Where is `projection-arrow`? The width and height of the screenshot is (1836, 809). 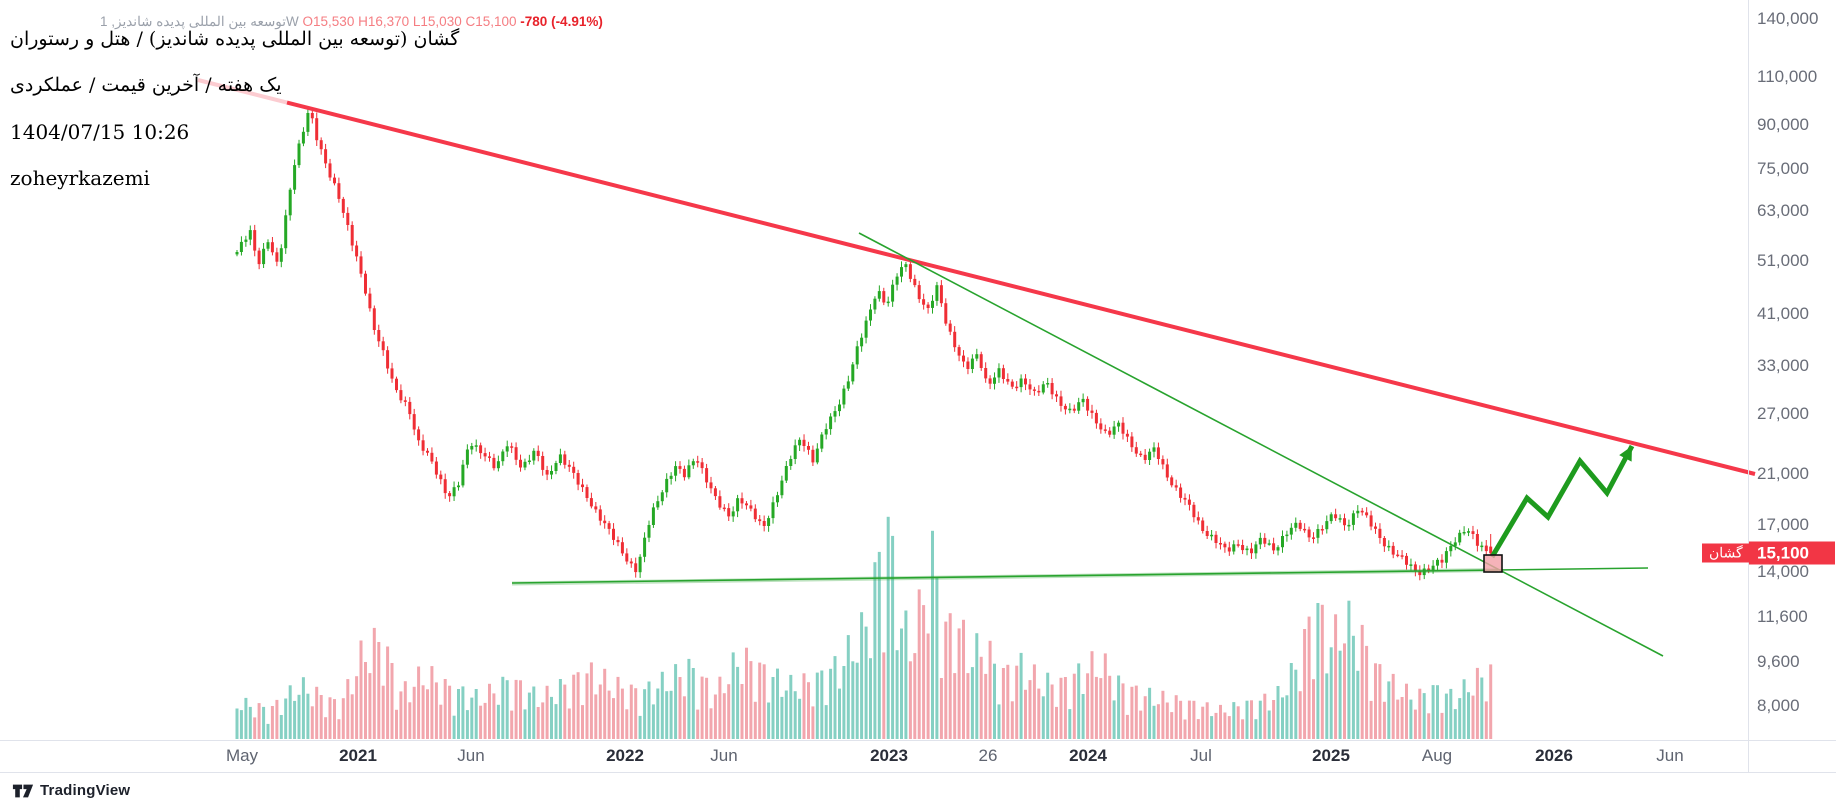 projection-arrow is located at coordinates (1562, 501).